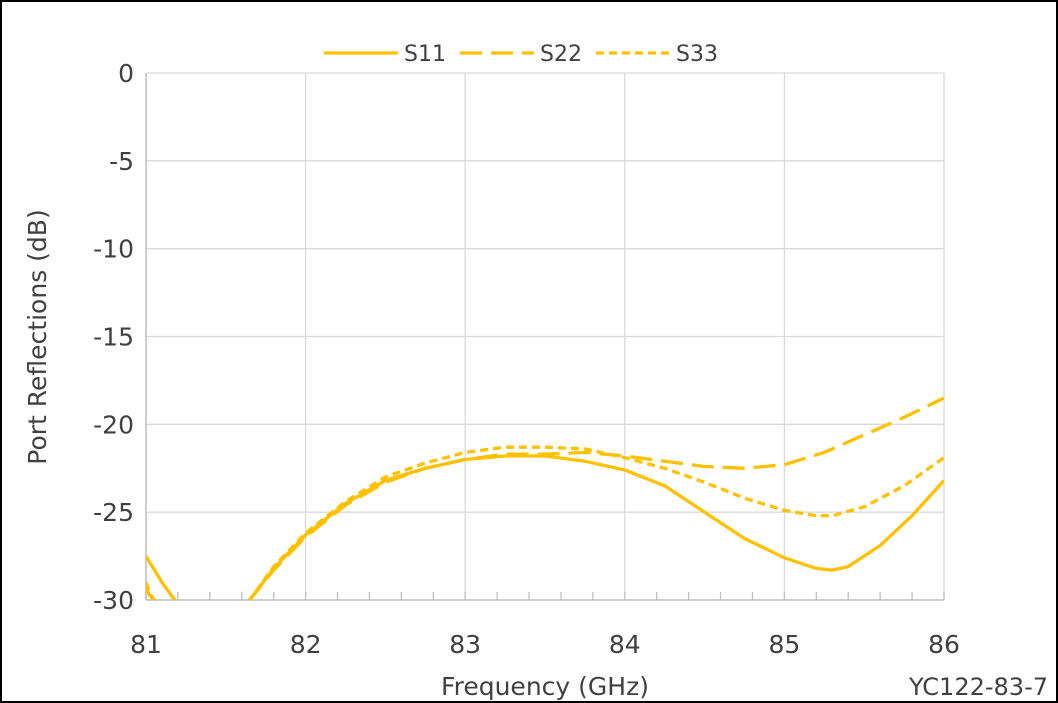 This screenshot has width=1058, height=703. What do you see at coordinates (126, 73) in the screenshot?
I see `y-tick-label: 0` at bounding box center [126, 73].